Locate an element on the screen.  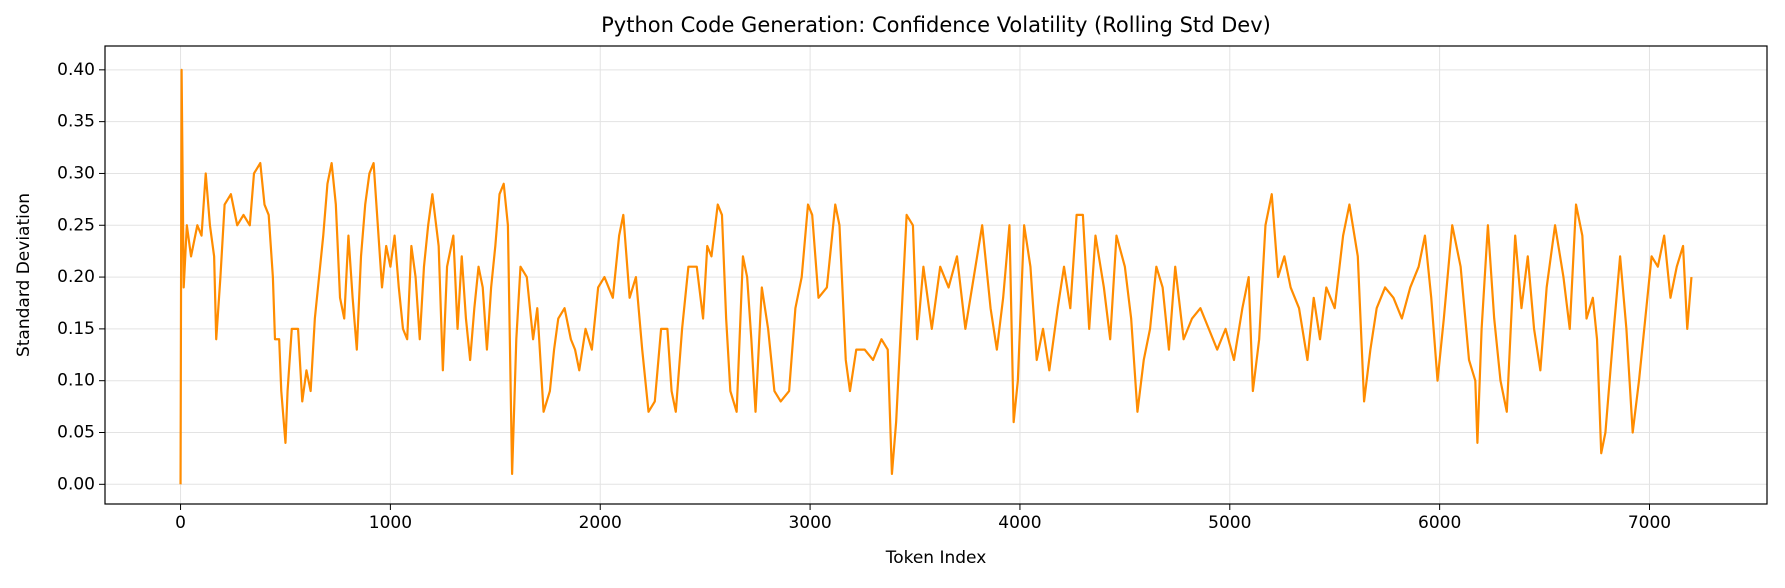
x-tick-label: 5000 is located at coordinates (1229, 523).